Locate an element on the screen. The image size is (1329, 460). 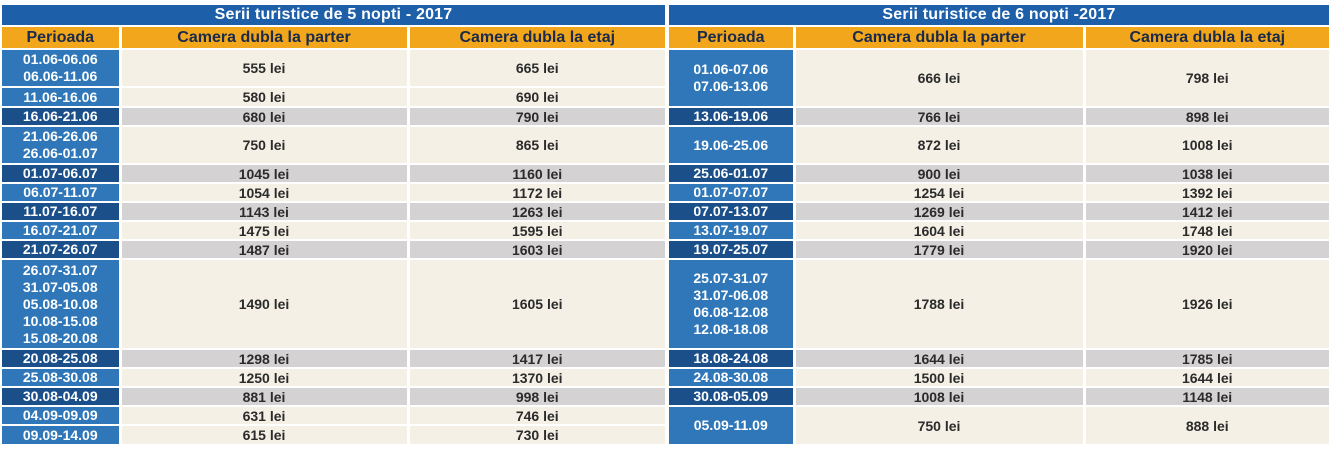
price-etaj: 1748 lei is located at coordinates (1206, 230).